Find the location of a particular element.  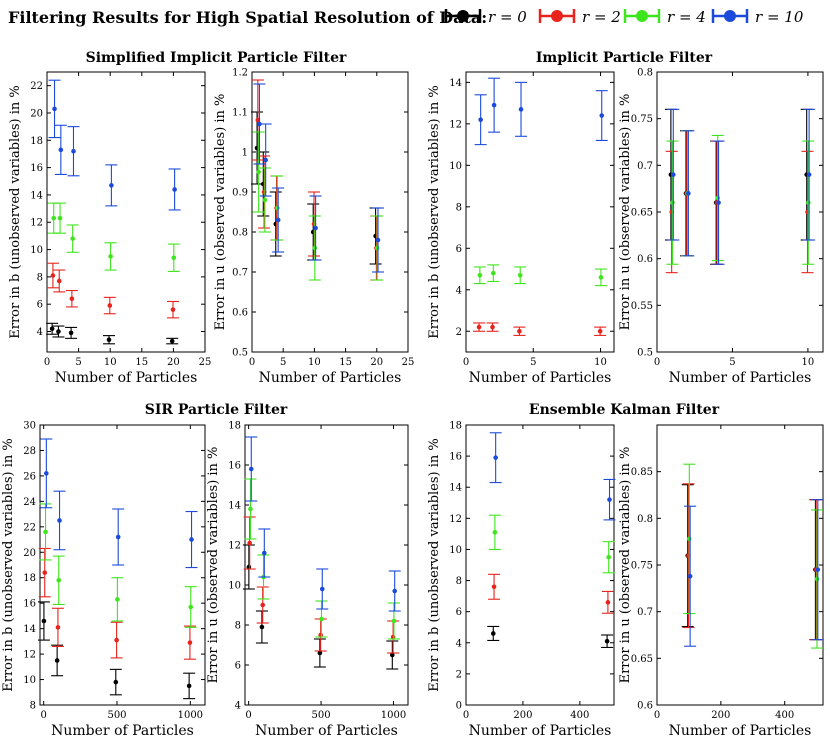

panel-title-implicit: Implicit Particle Filter is located at coordinates (624, 58).